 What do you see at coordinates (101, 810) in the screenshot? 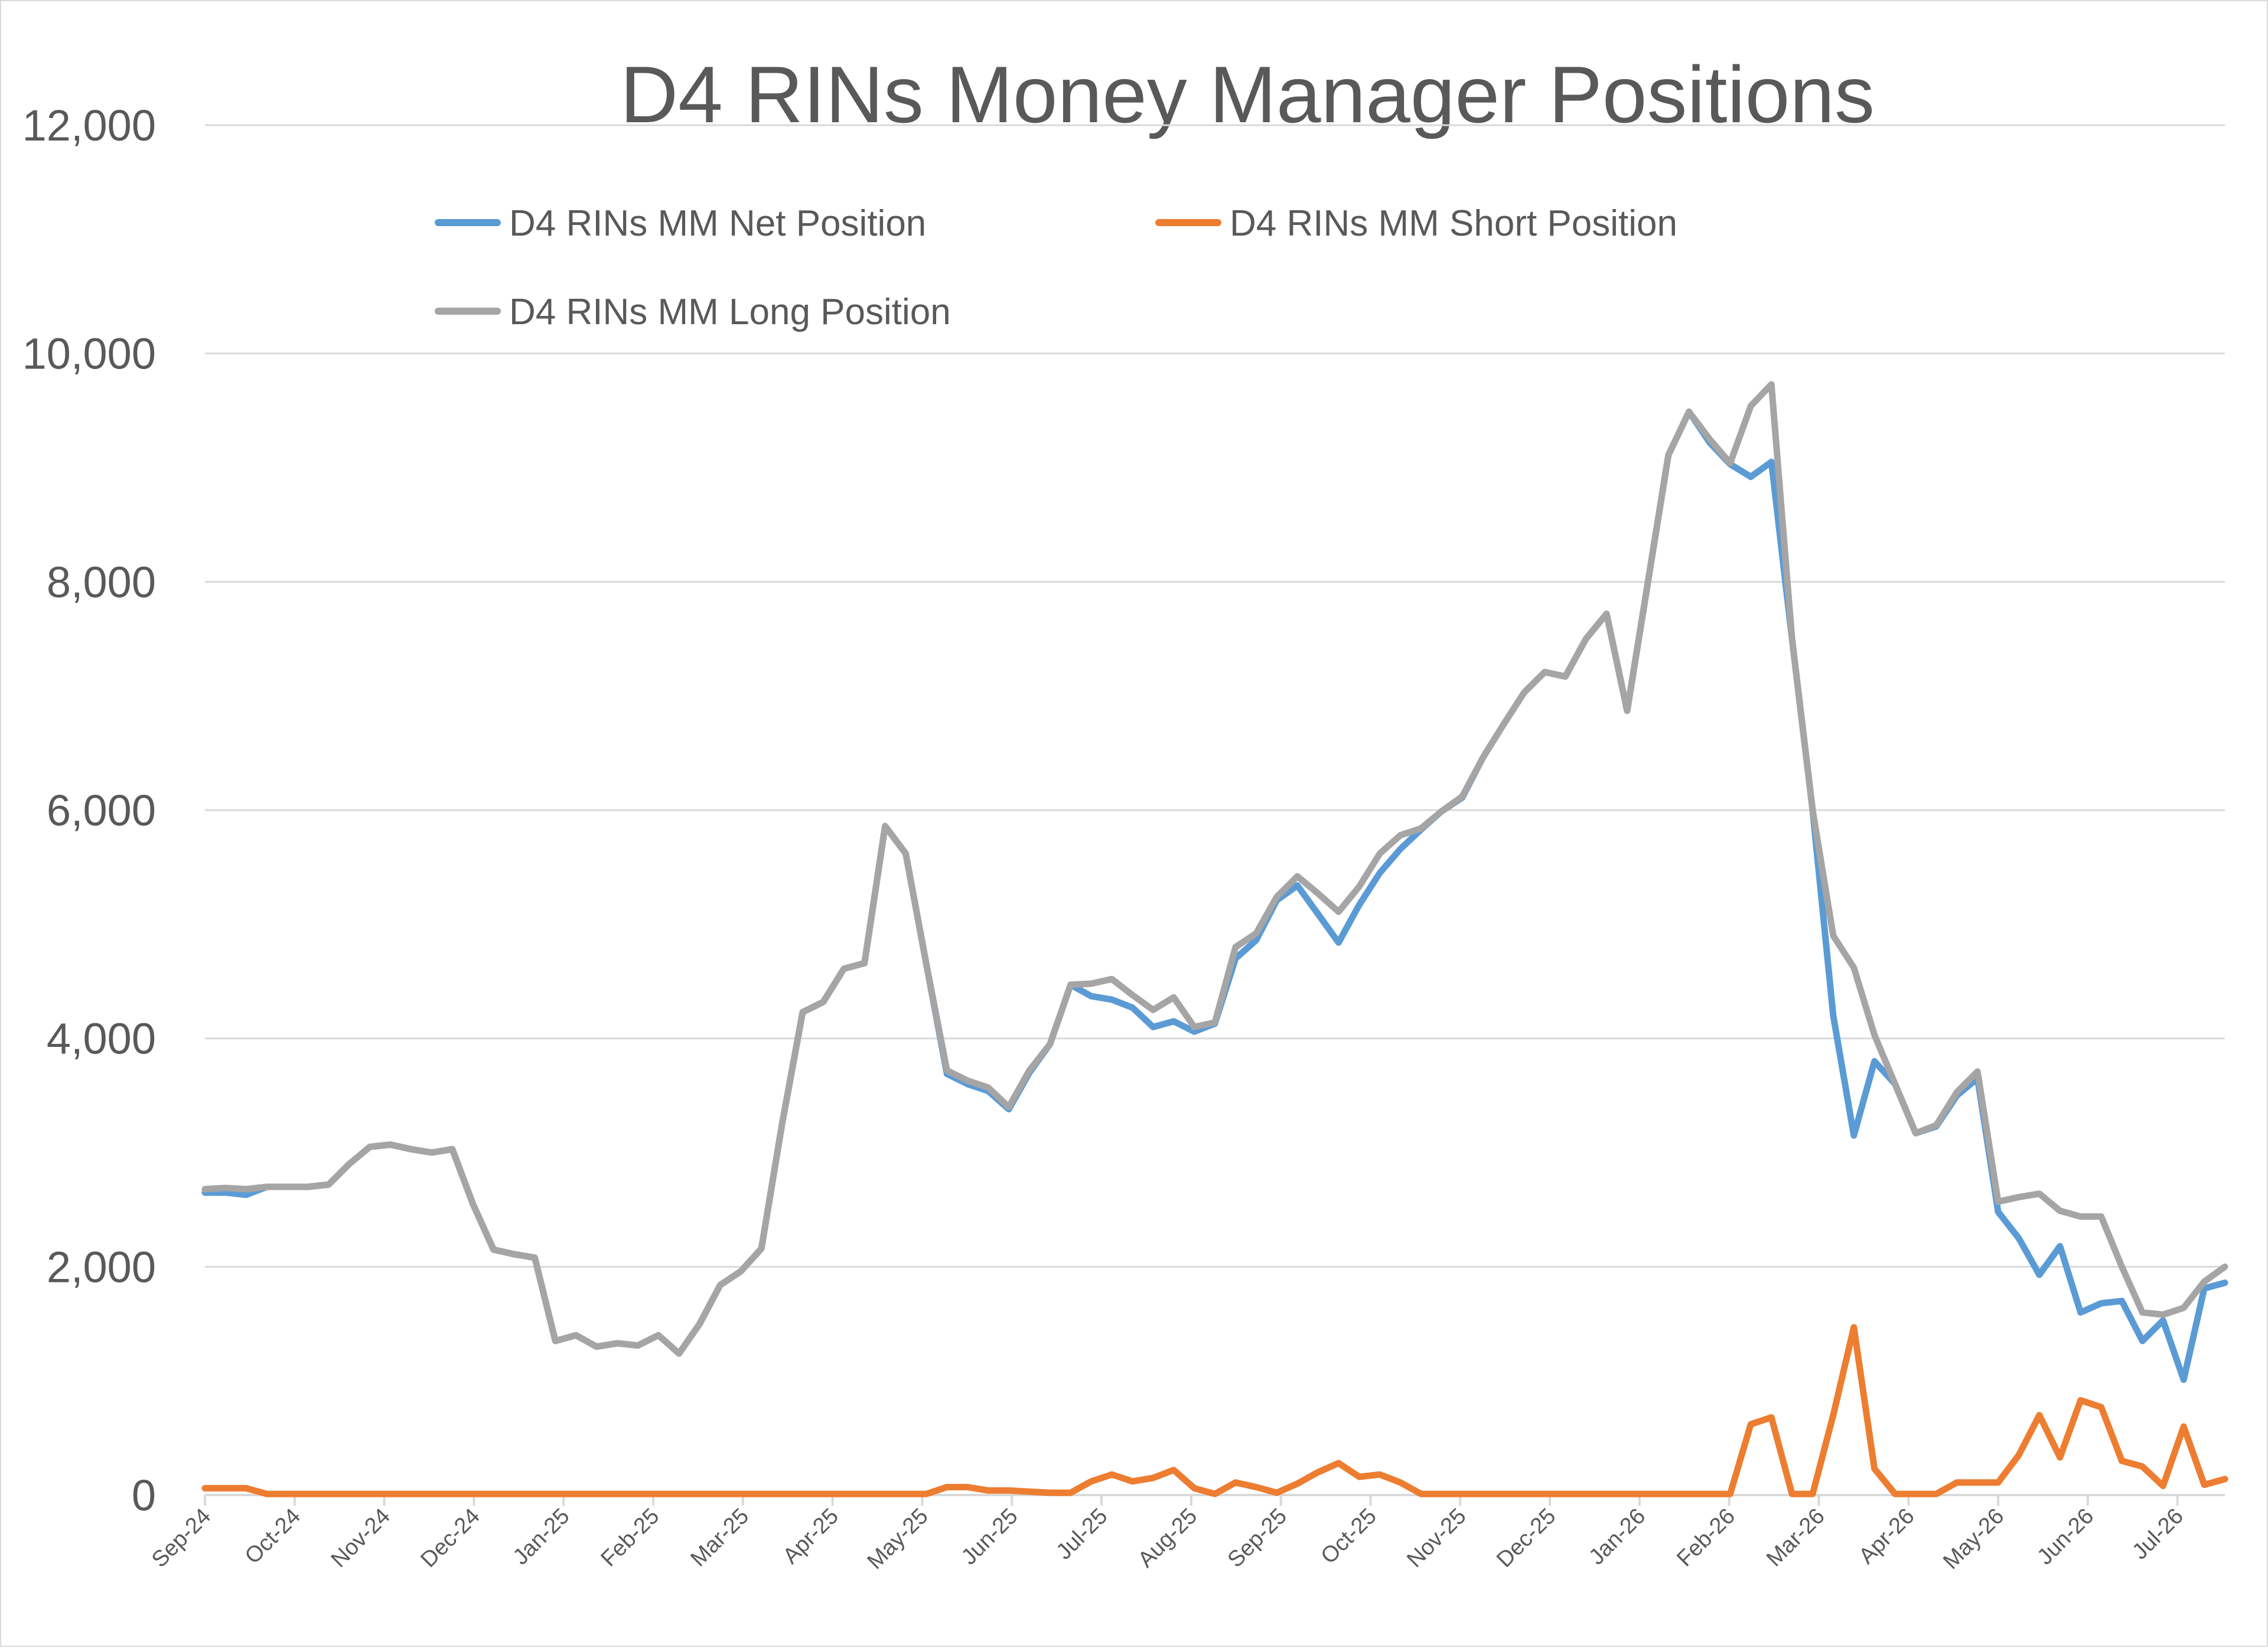
I see `y-tick-label: 6,000` at bounding box center [101, 810].